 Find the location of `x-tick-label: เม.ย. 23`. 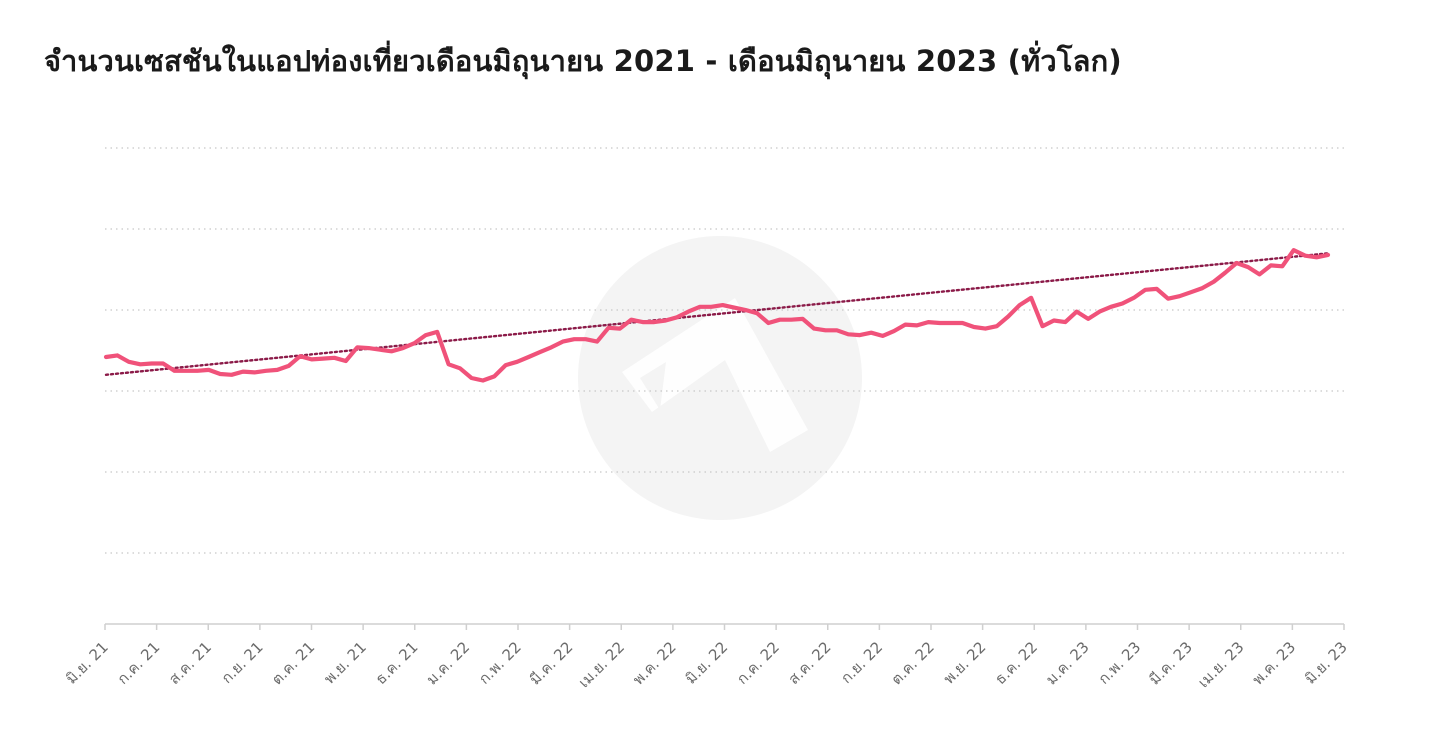

x-tick-label: เม.ย. 23 is located at coordinates (1220, 664).